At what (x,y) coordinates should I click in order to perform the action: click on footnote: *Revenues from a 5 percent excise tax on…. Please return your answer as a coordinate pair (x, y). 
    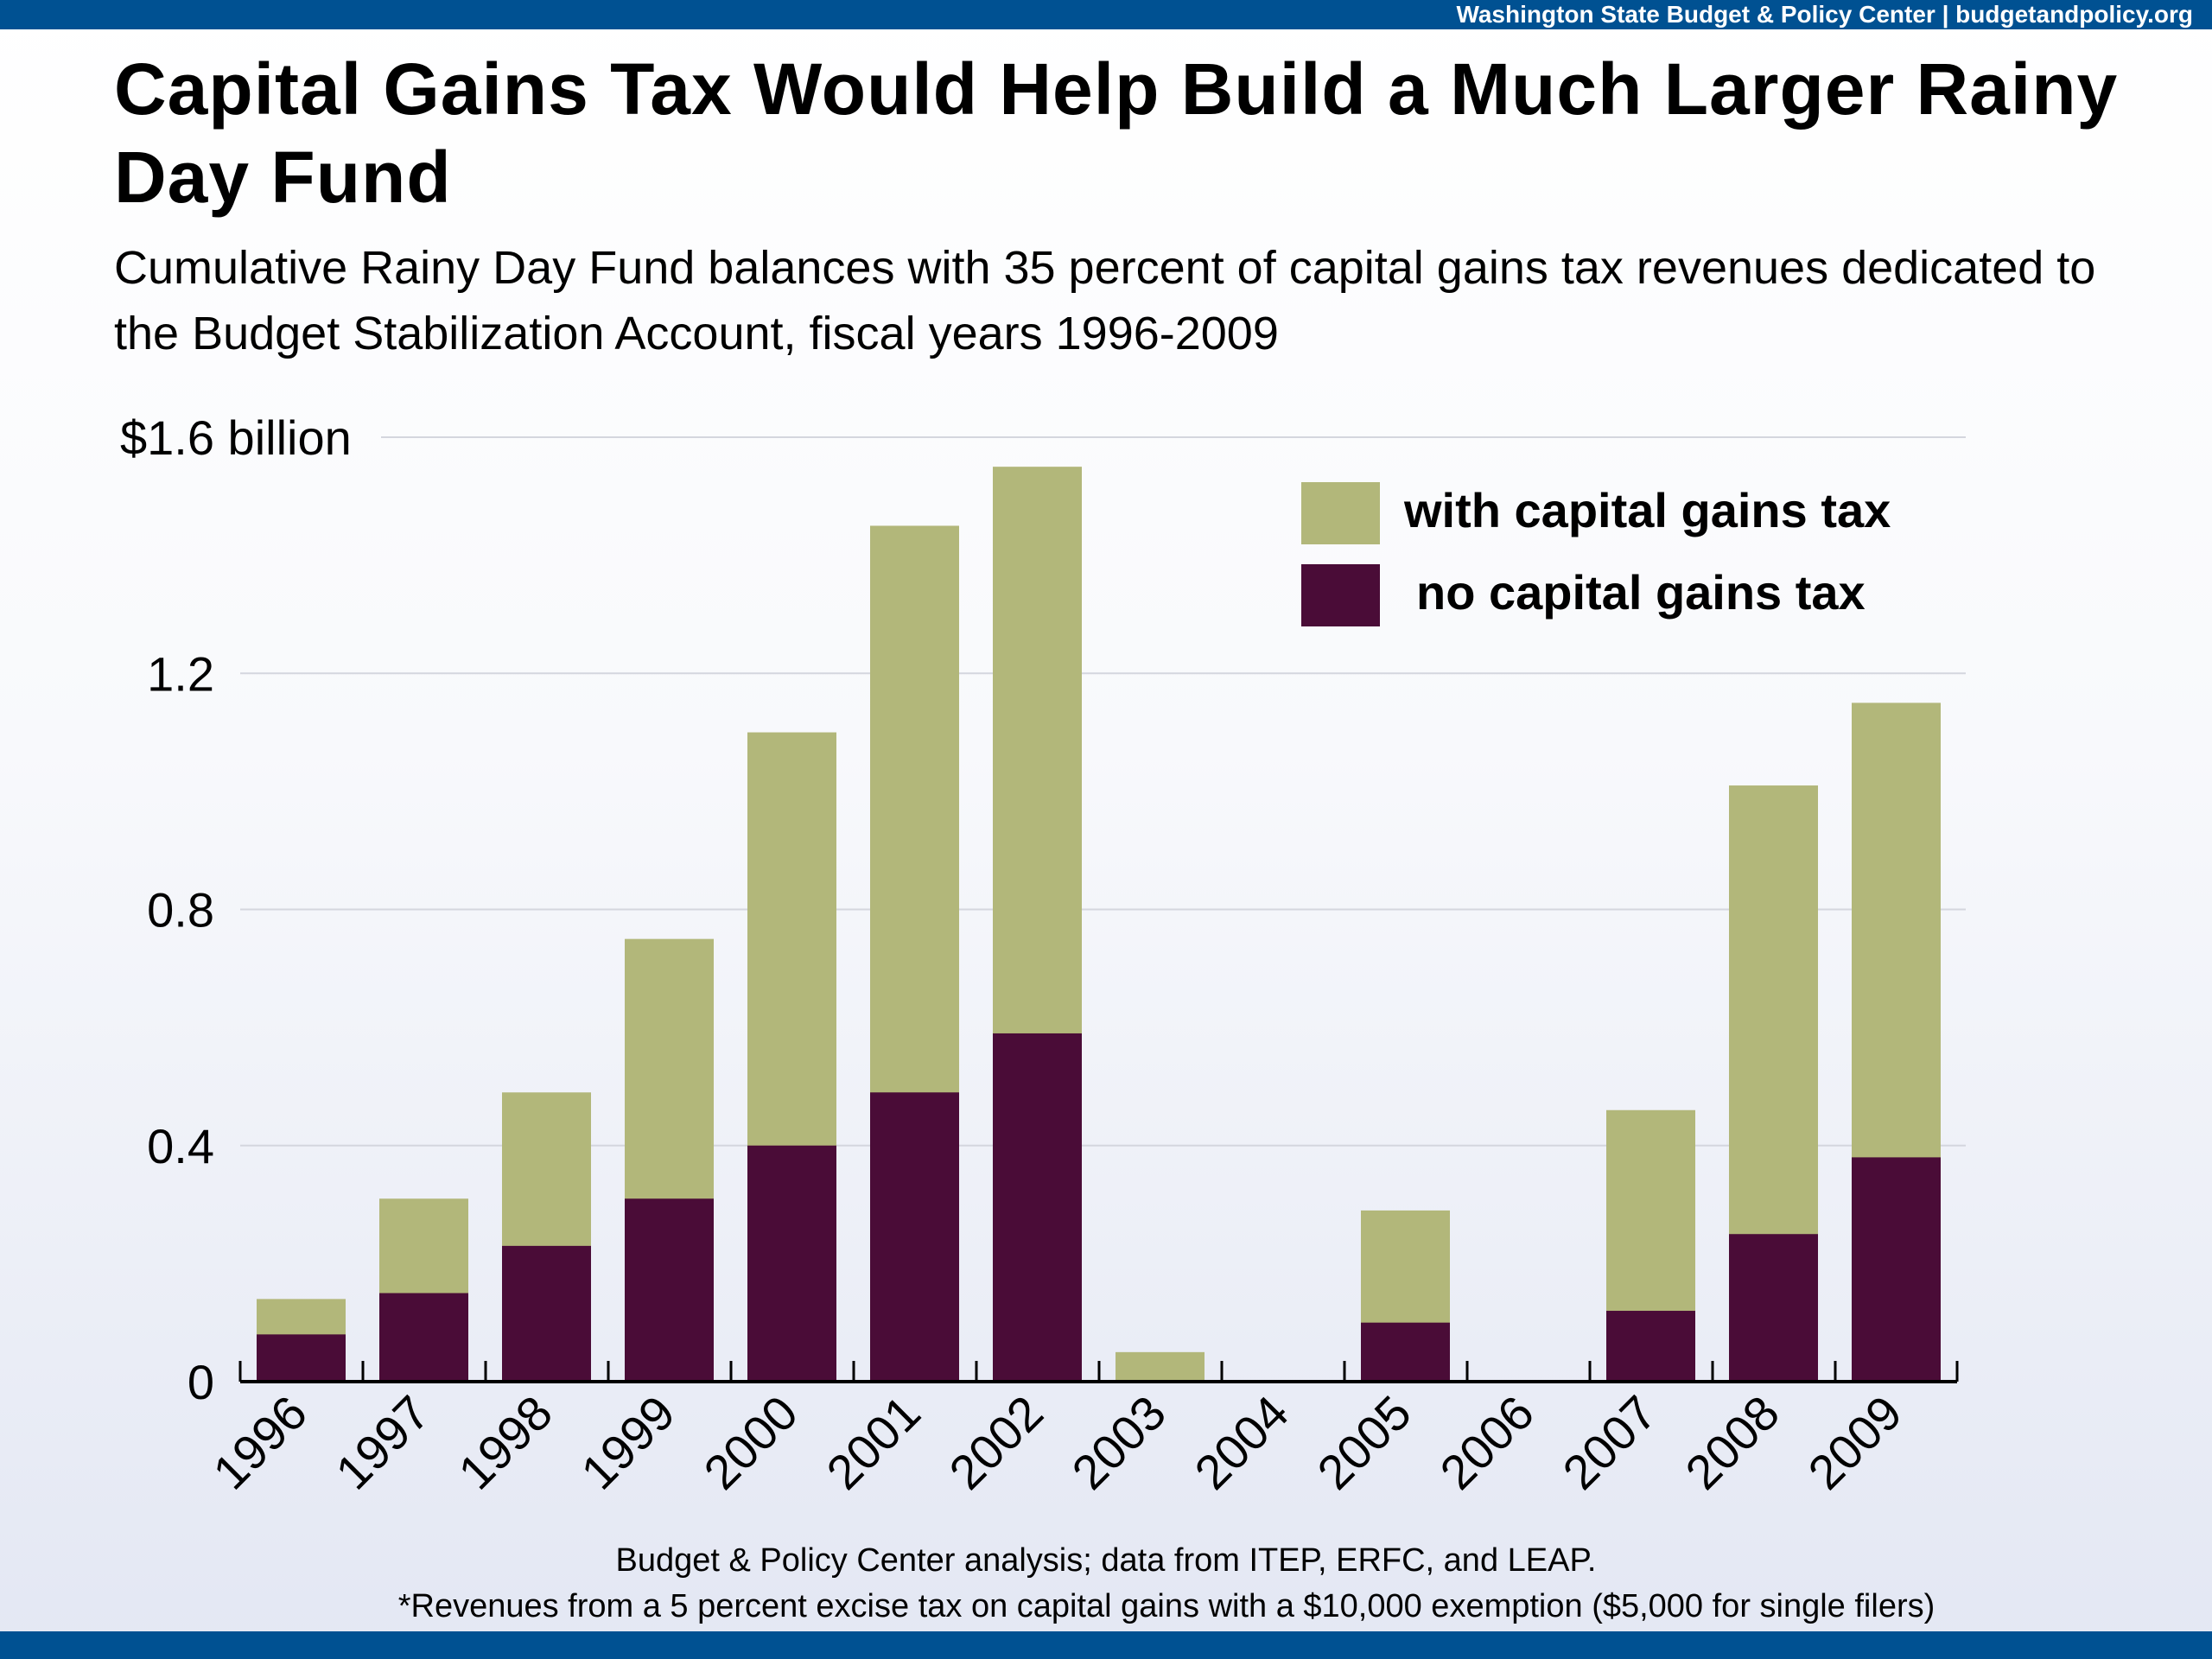
    Looking at the image, I should click on (1166, 1606).